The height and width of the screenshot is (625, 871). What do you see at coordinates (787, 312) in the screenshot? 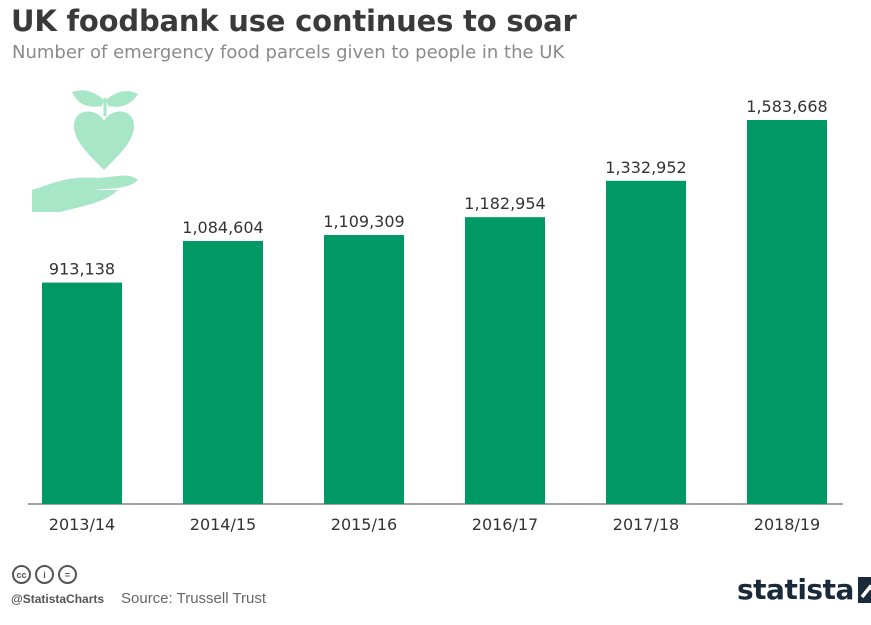
I see `bar-2018/19` at bounding box center [787, 312].